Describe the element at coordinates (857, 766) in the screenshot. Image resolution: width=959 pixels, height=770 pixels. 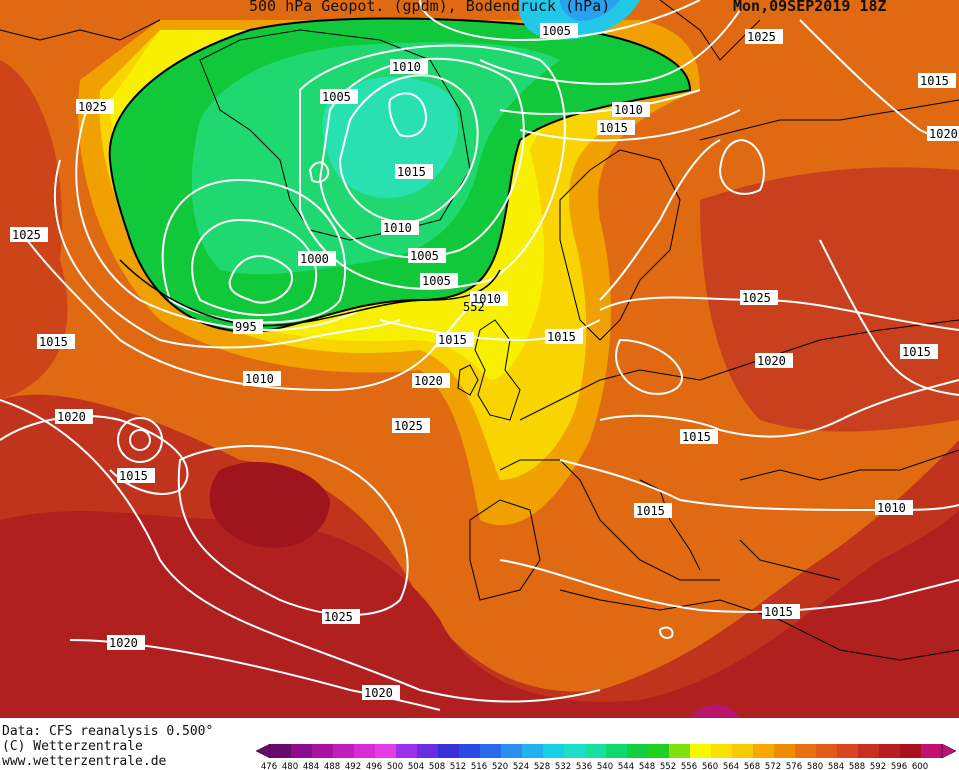
I see `colorbar-tick-label: 588` at that location.